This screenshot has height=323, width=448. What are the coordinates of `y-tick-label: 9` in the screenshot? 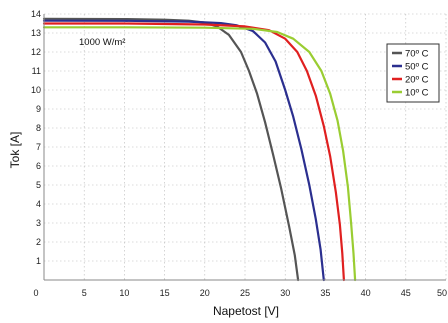 It's located at (38, 109).